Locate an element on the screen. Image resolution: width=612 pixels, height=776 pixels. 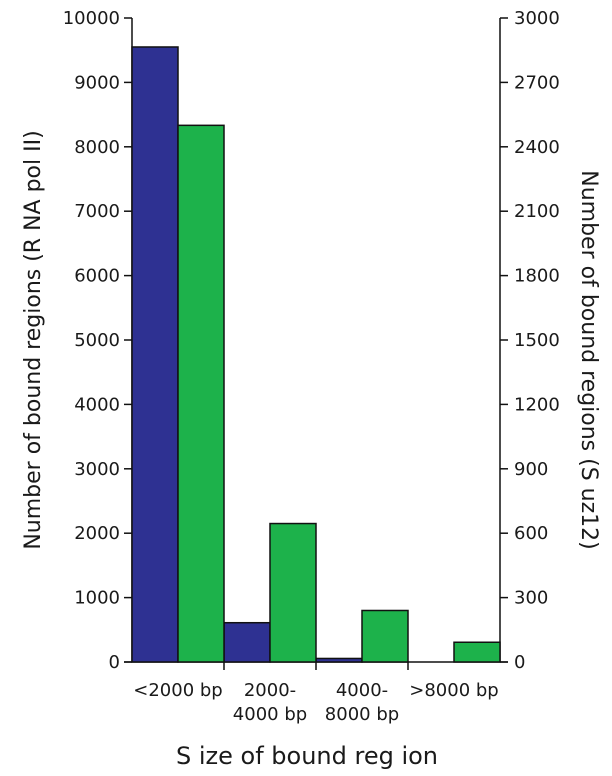
y-tick-label-left: 3000 is located at coordinates (97, 469).